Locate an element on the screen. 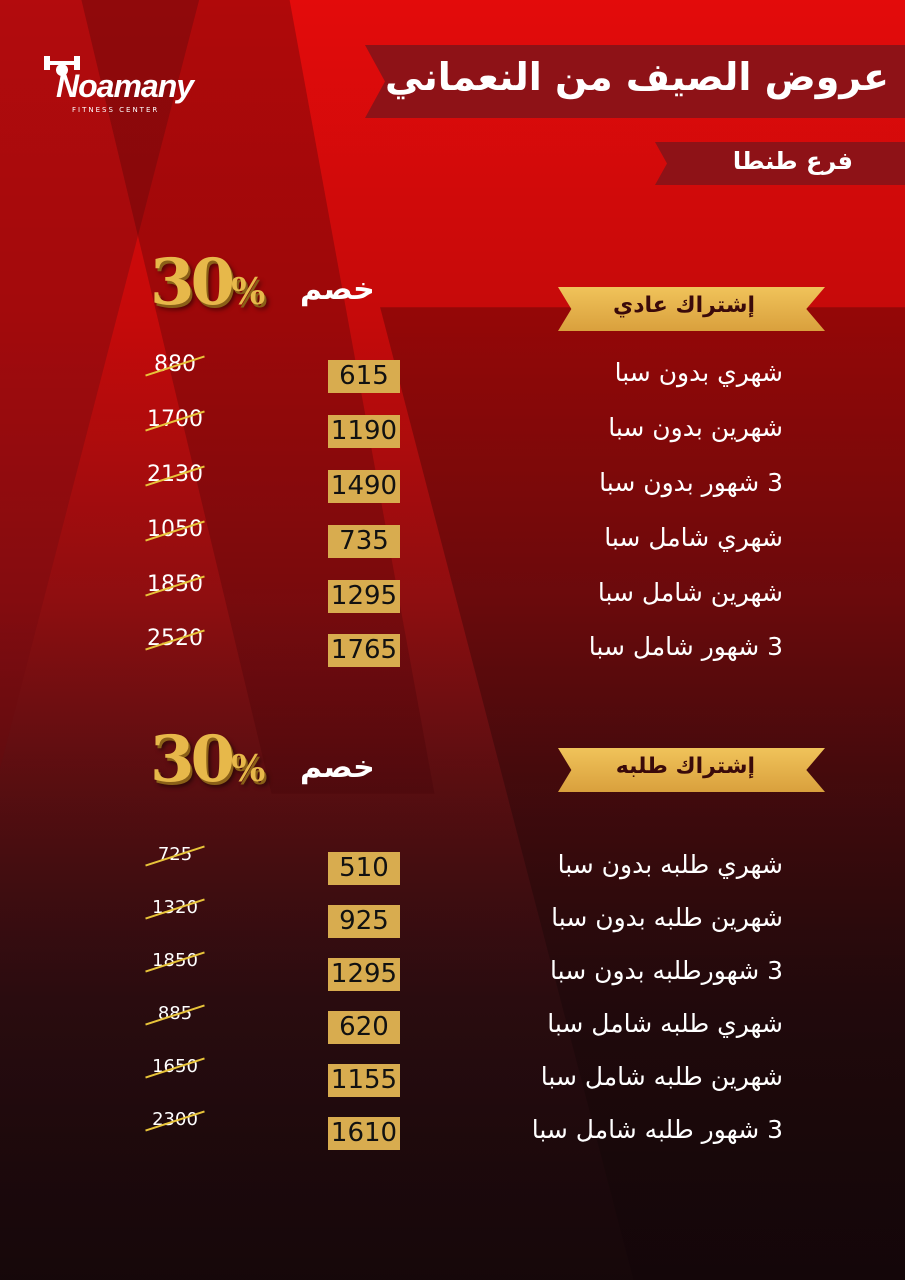  price-row: شهرين شامل سبا 1295 1850 is located at coordinates (452, 593).